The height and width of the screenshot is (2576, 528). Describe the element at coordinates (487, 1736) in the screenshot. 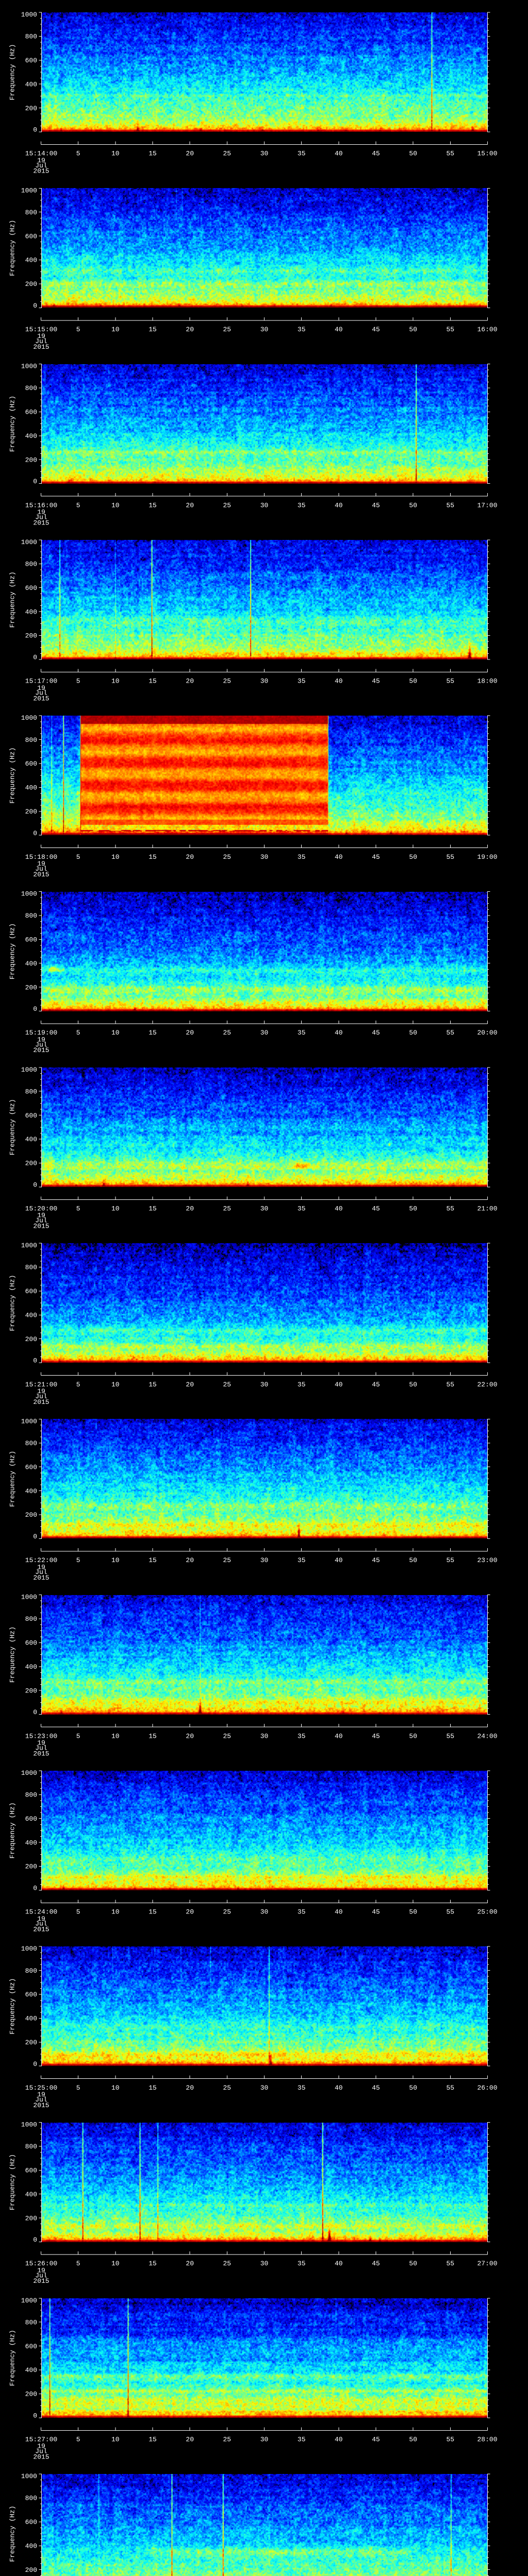

I see `svg-text: 24:00` at that location.